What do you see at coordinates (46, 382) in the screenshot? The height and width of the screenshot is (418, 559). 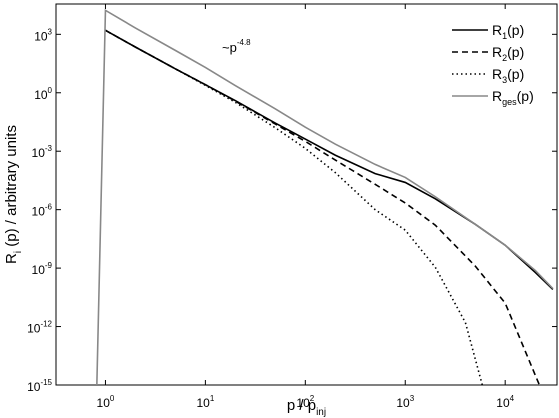 I see `y-tick-label-exp: -15` at bounding box center [46, 382].